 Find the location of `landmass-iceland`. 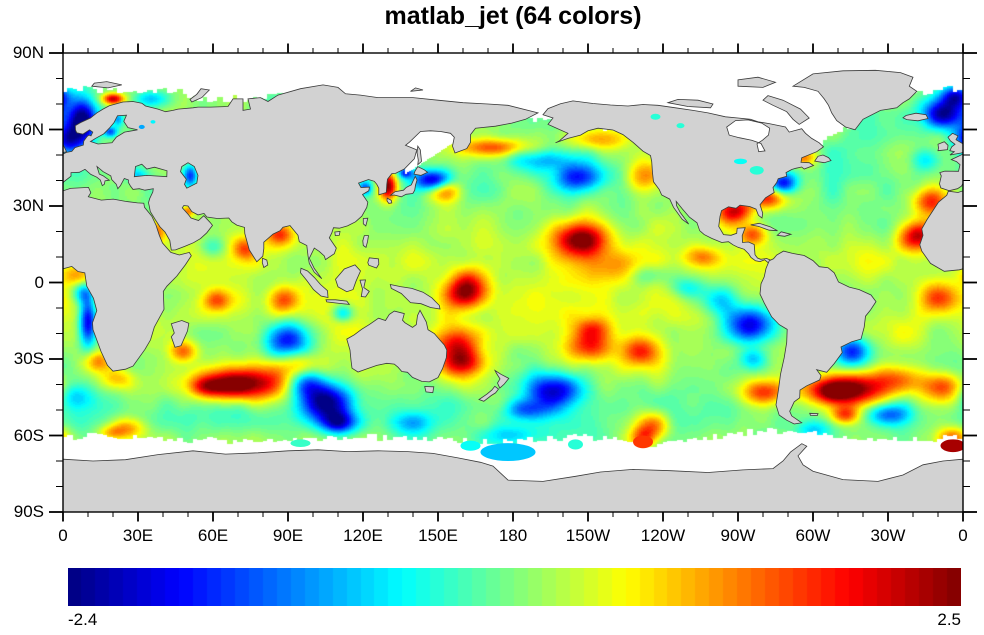

landmass-iceland is located at coordinates (915, 117).